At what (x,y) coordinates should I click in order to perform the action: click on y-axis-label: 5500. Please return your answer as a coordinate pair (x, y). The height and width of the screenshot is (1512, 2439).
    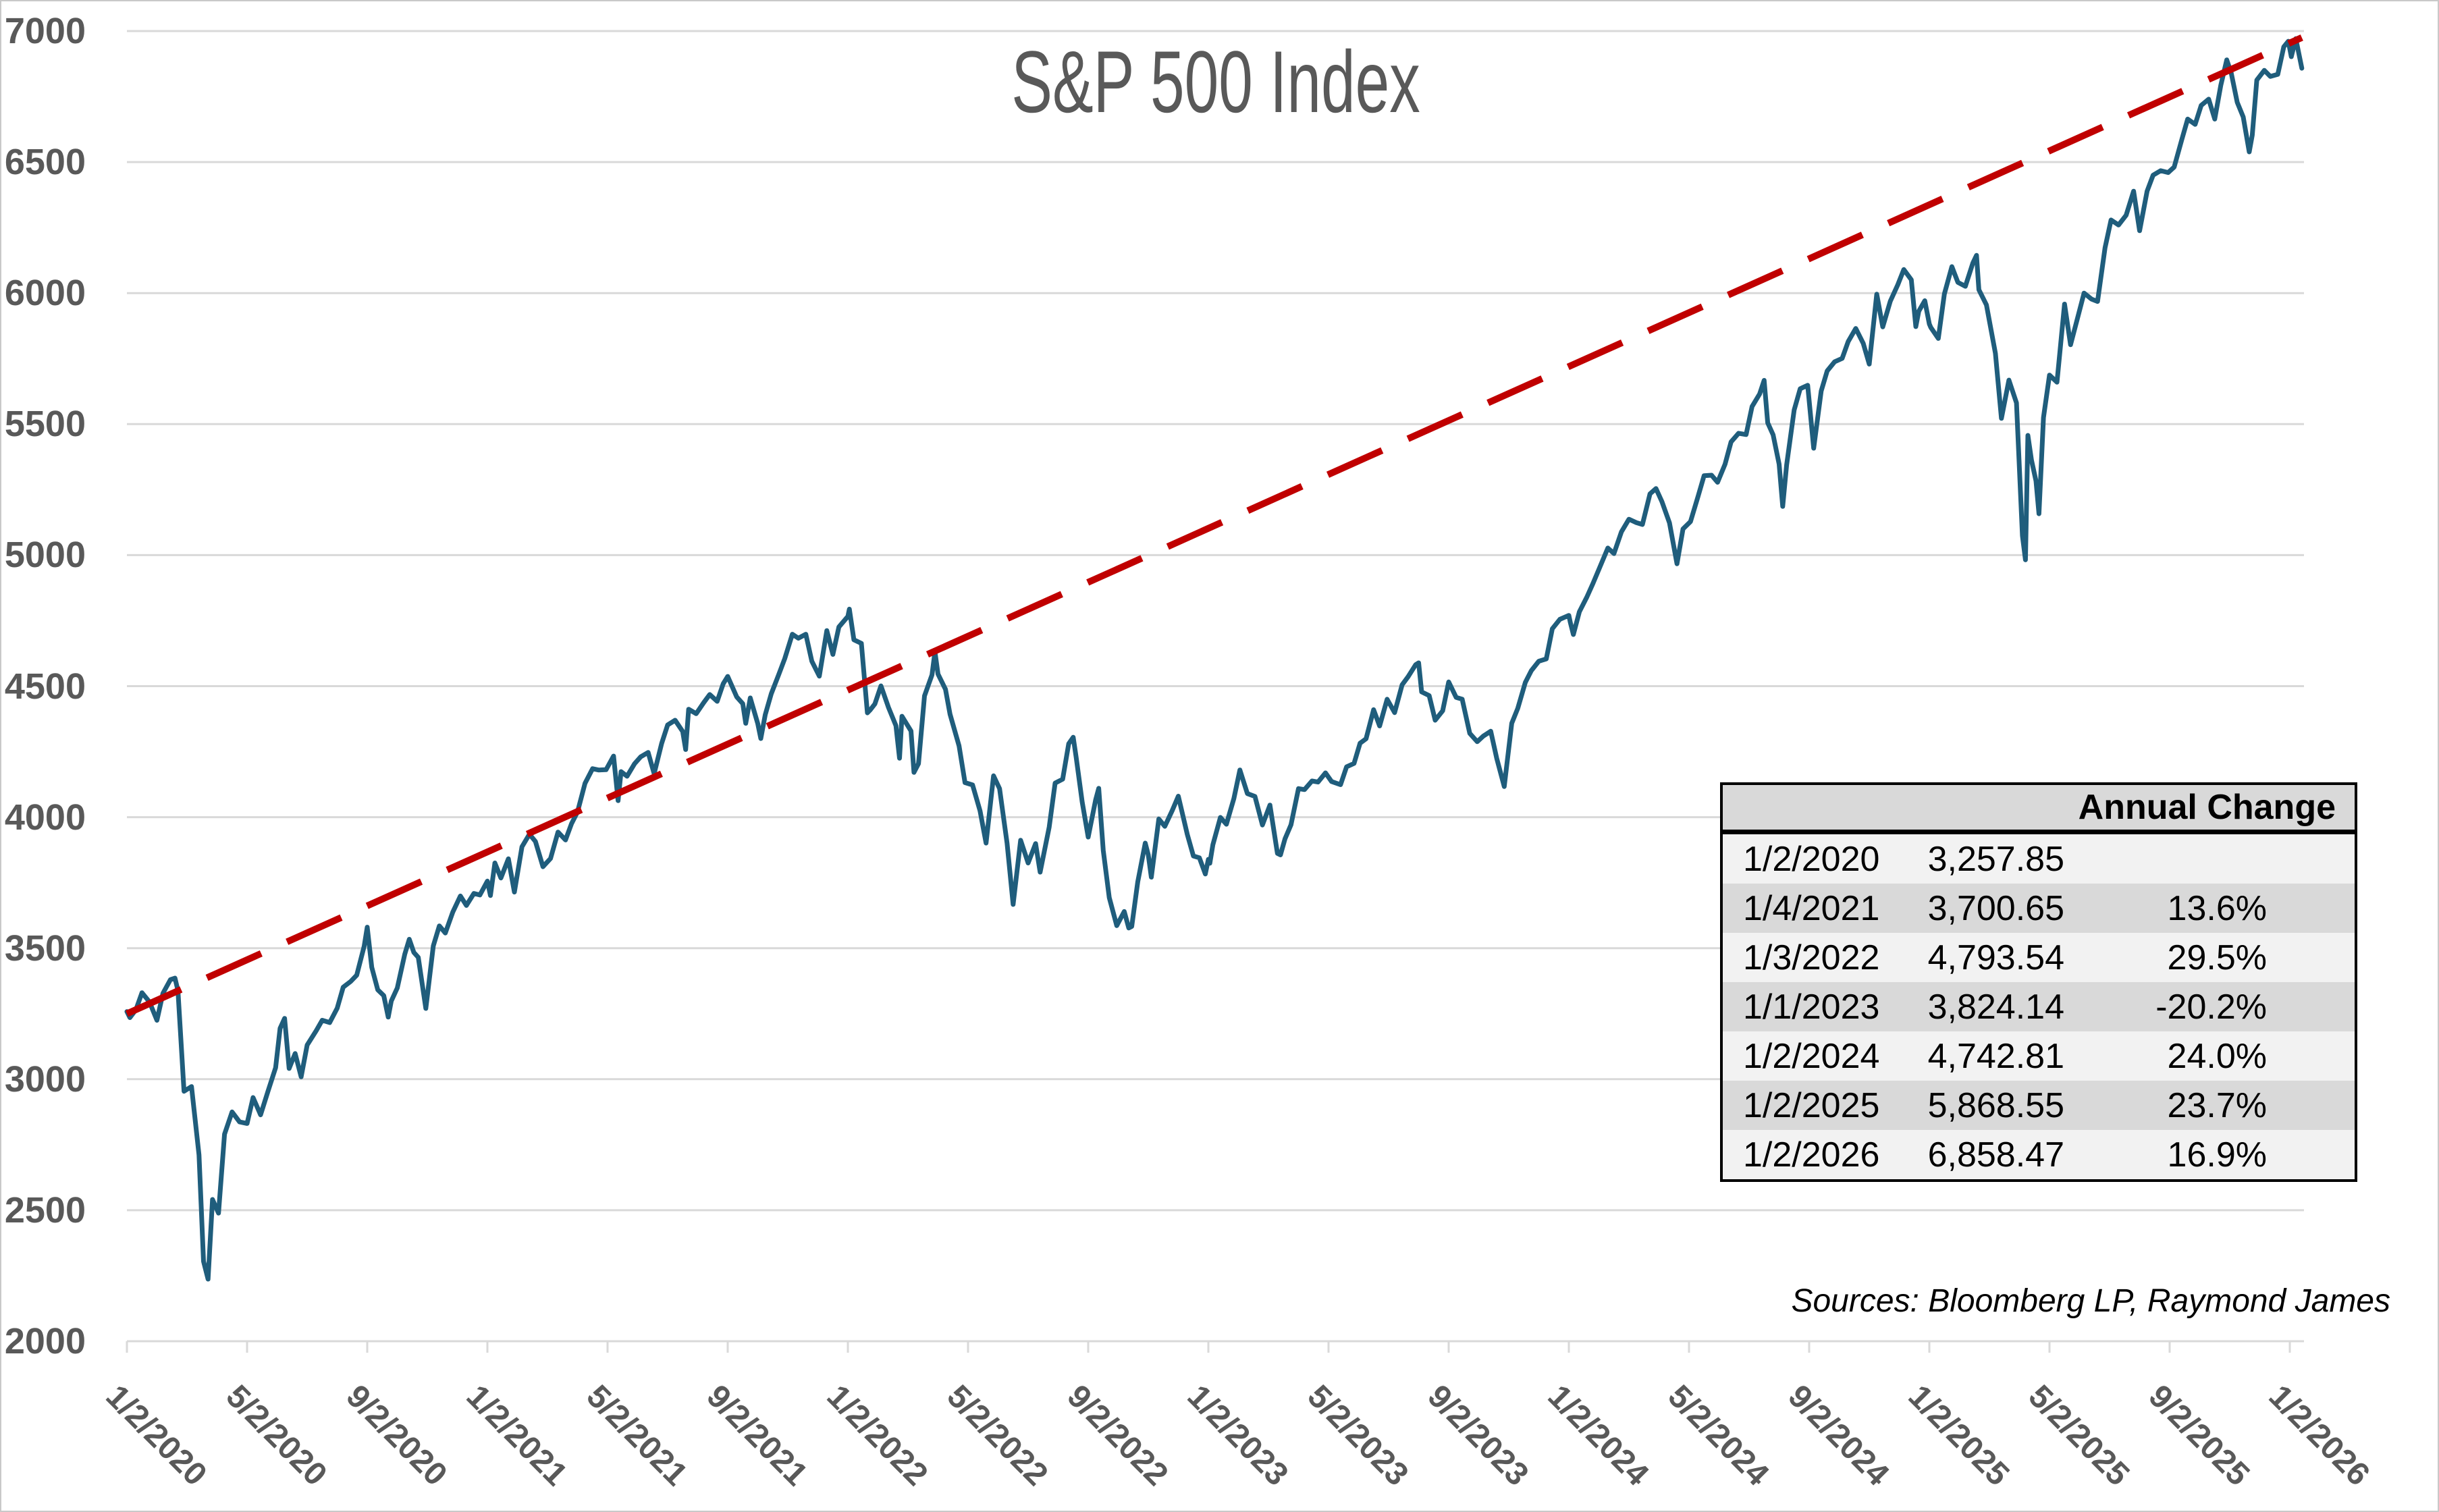
    Looking at the image, I should click on (45, 424).